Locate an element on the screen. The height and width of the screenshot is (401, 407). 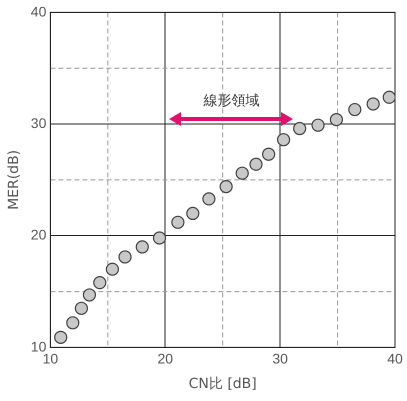
y-axis-title: MER(dB) is located at coordinates (14, 180).